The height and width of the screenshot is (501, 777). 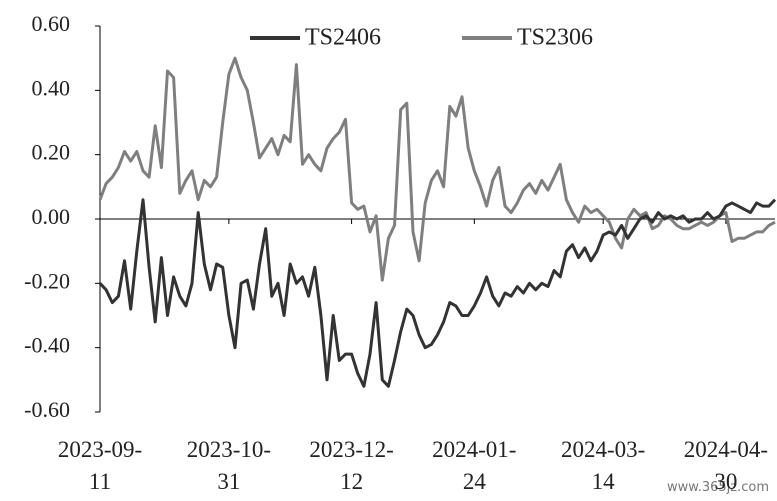 What do you see at coordinates (51, 23) in the screenshot?
I see `y-tick-label: 0.60` at bounding box center [51, 23].